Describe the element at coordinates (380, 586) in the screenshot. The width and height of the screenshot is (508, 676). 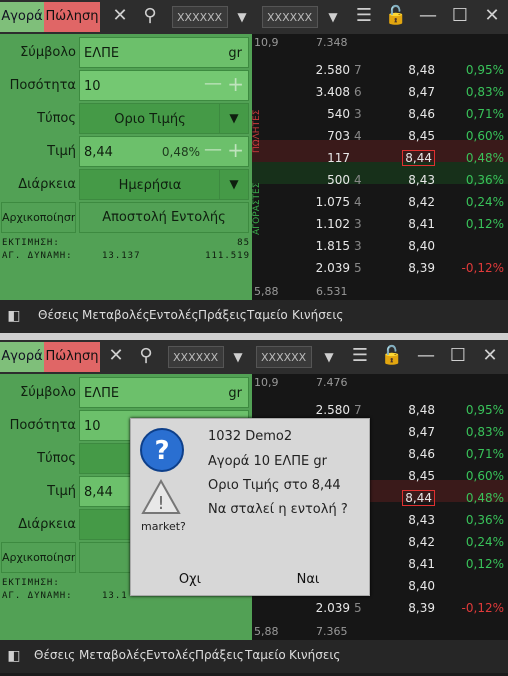
I see `book-row: 8,40` at that location.